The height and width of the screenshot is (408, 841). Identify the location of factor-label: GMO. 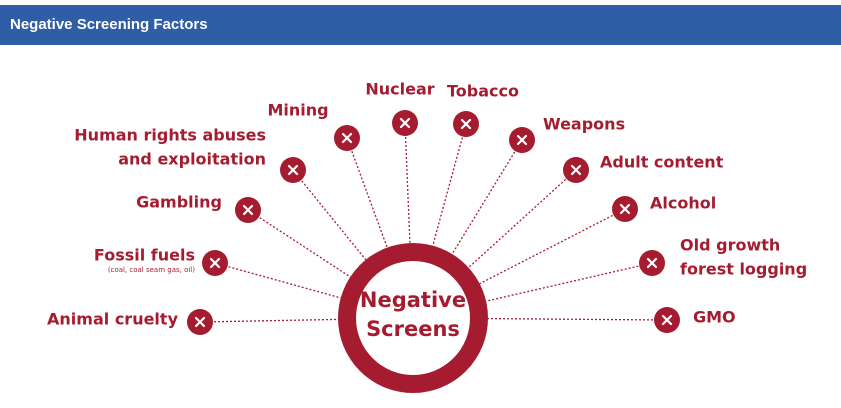
(714, 317).